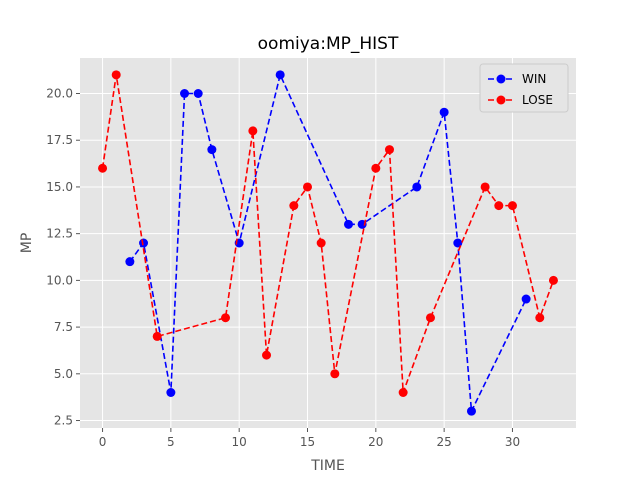  What do you see at coordinates (501, 100) in the screenshot?
I see `legend-marker-lose` at bounding box center [501, 100].